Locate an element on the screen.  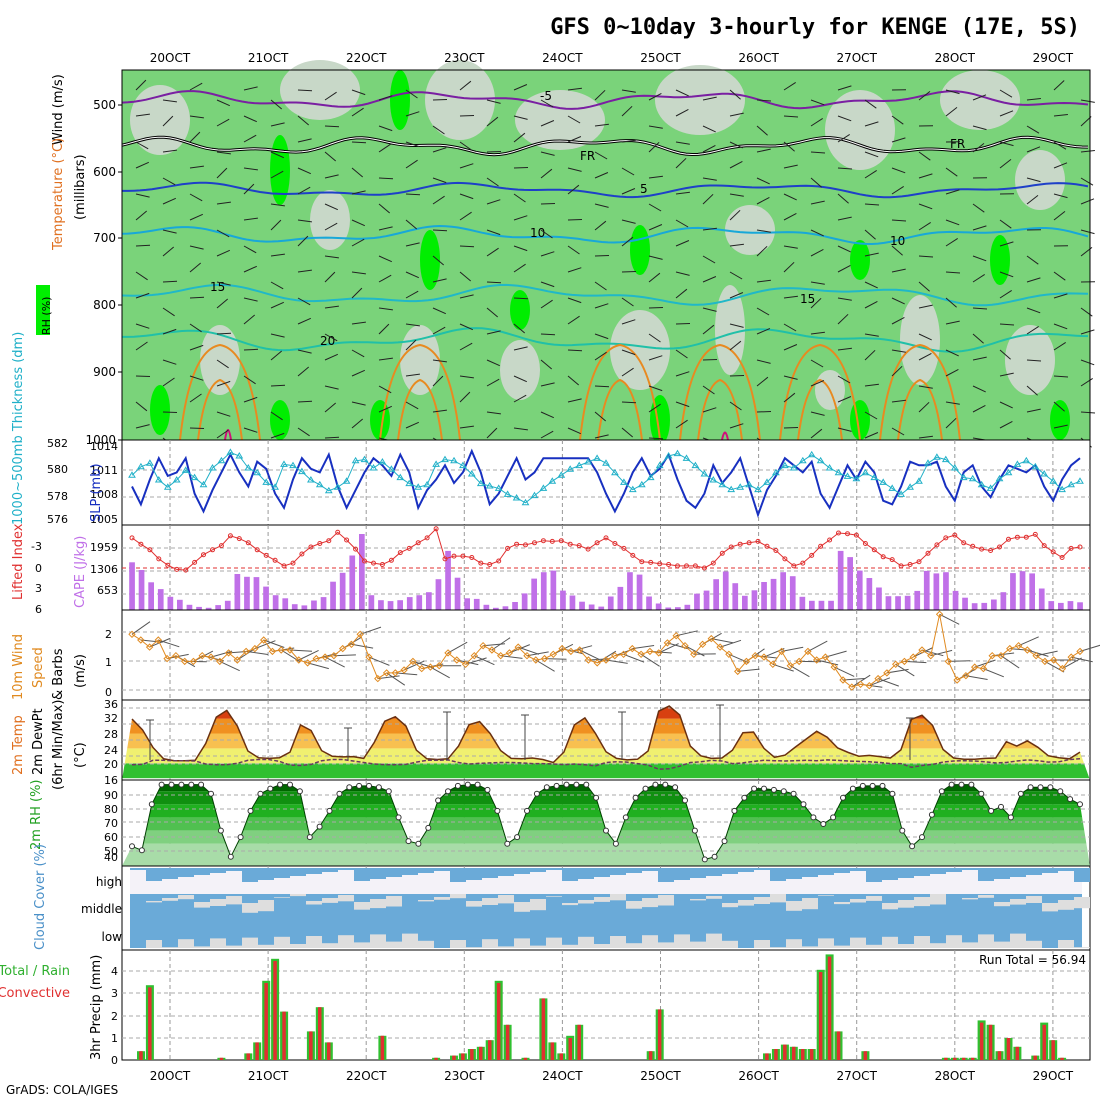
moist-patch is located at coordinates (1000, 260).